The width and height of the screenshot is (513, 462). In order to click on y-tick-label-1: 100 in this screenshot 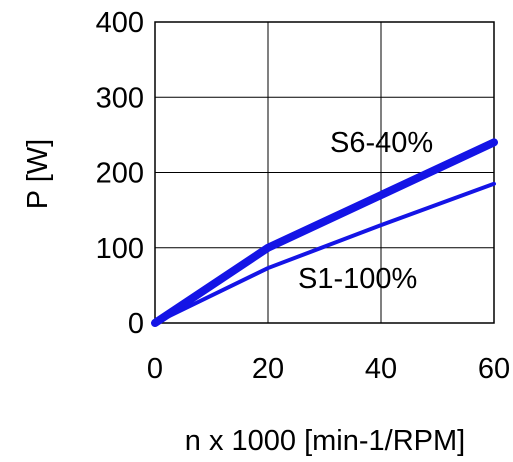, I will do `click(120, 249)`.